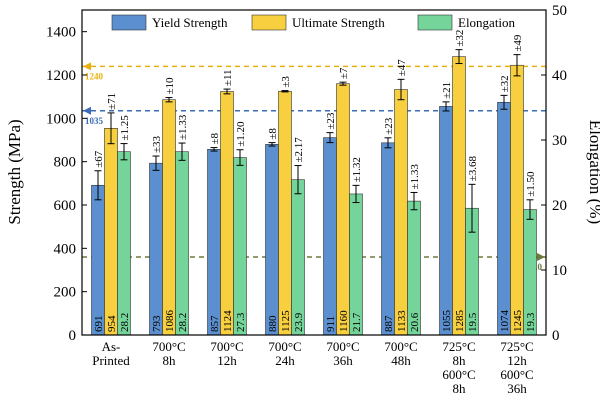  Describe the element at coordinates (125, 322) in the screenshot. I see `value-label: 28.2` at that location.